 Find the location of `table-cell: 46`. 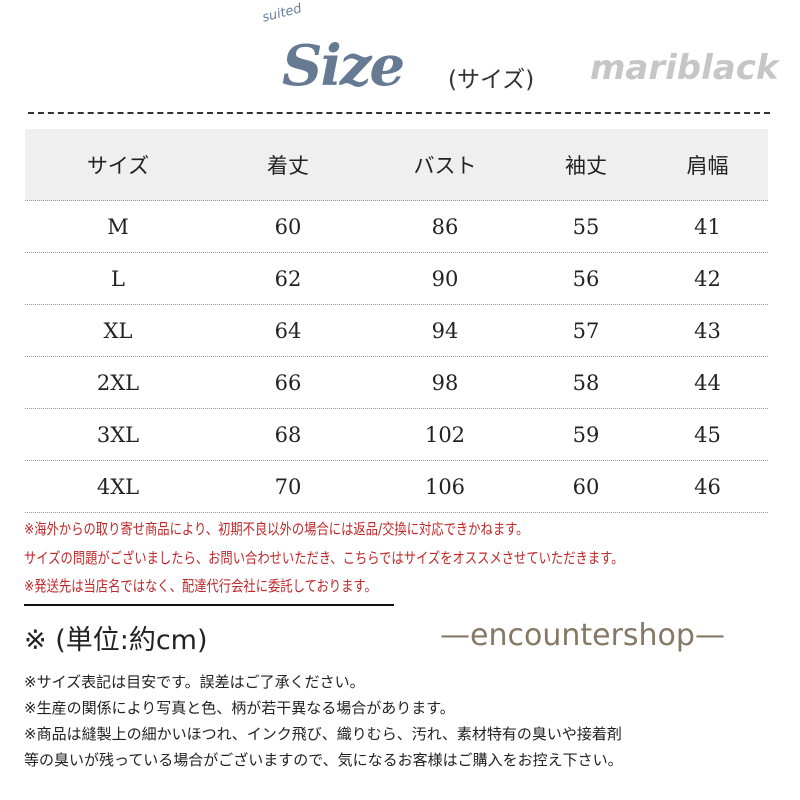

table-cell: 46 is located at coordinates (707, 486).